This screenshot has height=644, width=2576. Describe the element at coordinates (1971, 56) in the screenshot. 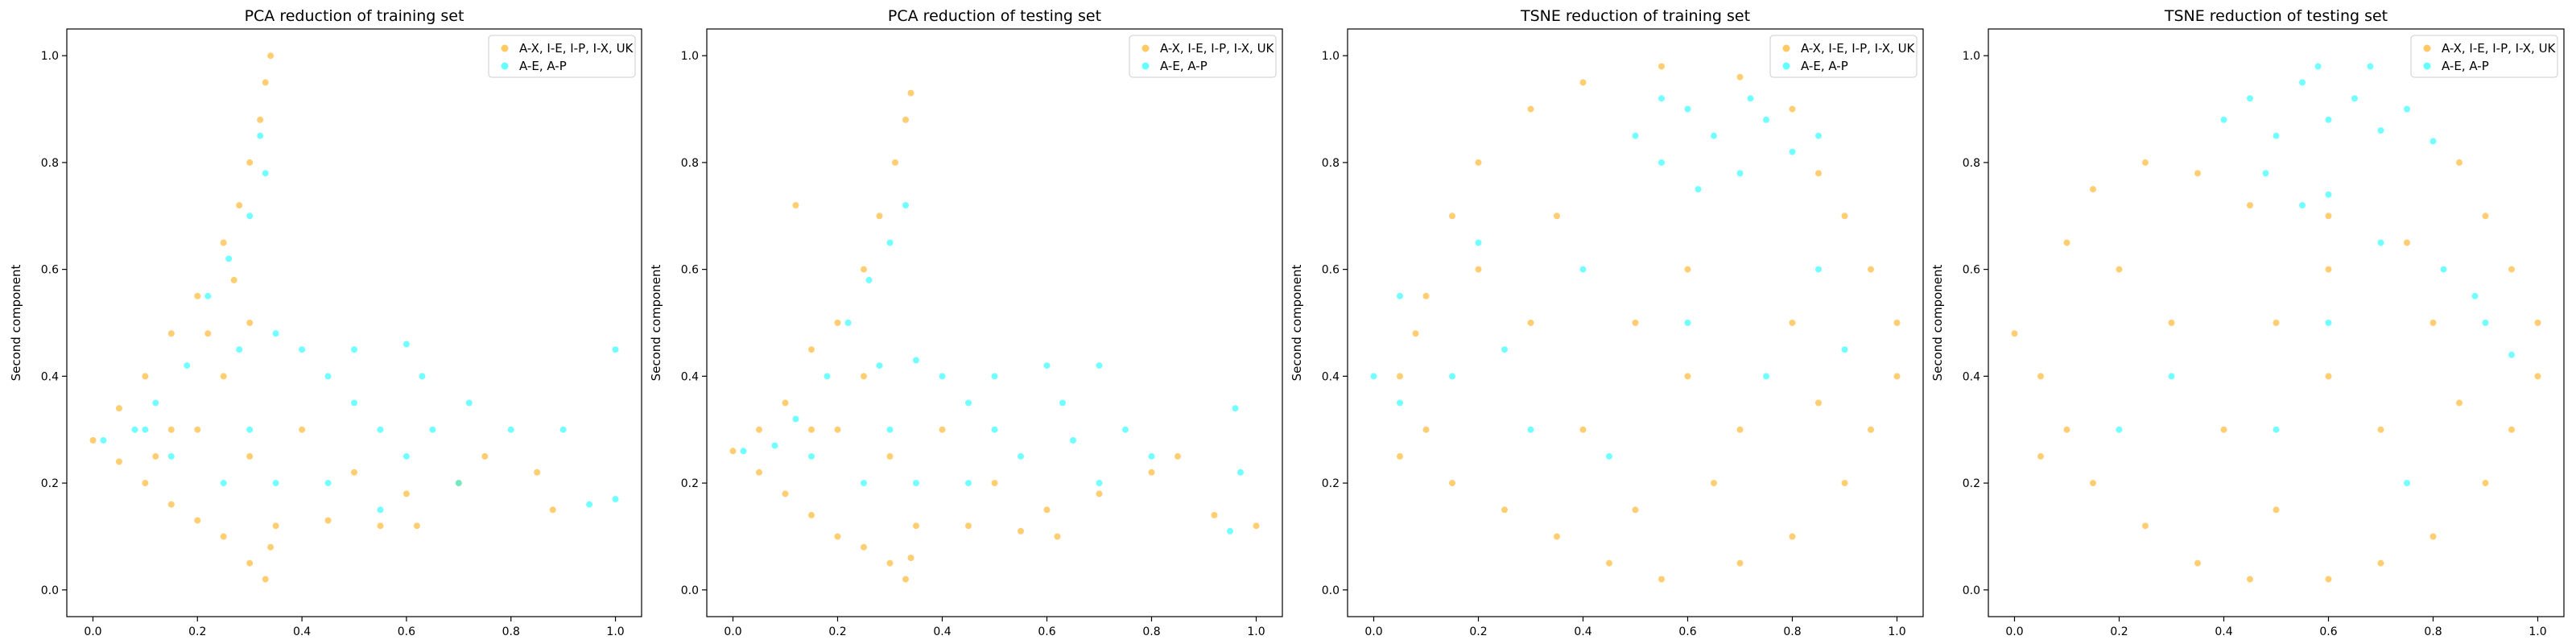

I see `y-tick-label: 1.0` at that location.